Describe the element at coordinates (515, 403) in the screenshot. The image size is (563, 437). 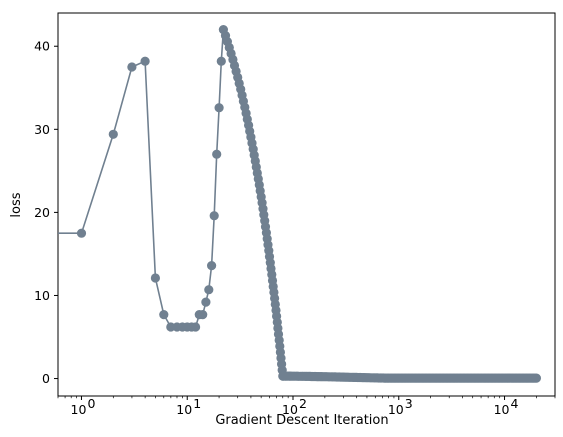
I see `x-tick-label-exponent: 4` at that location.